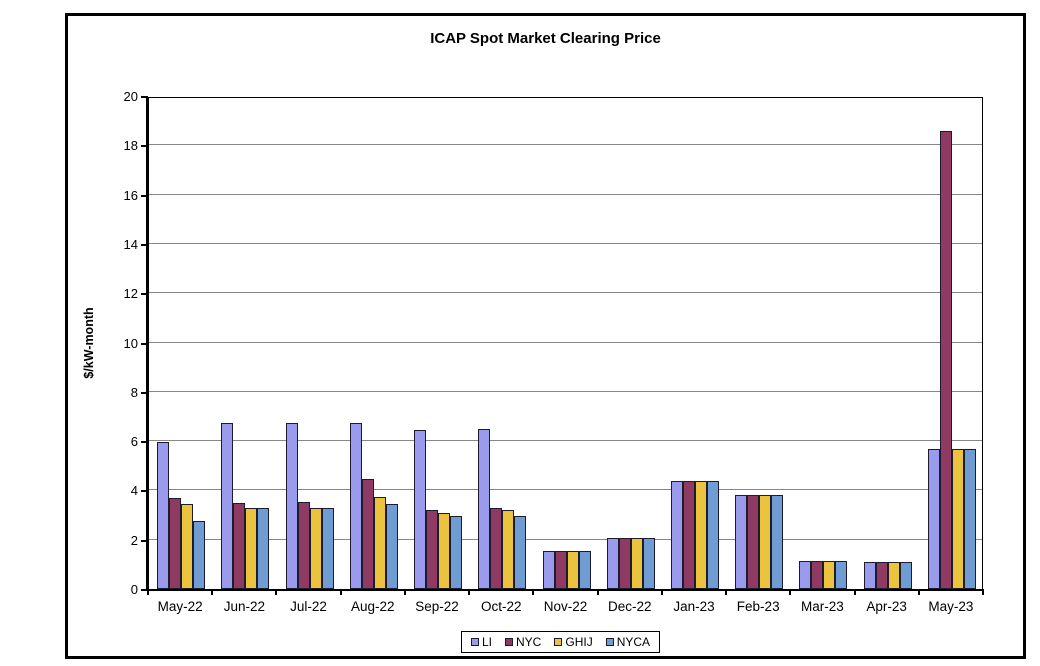  Describe the element at coordinates (134, 540) in the screenshot. I see `y-tick-label-2: 2` at that location.